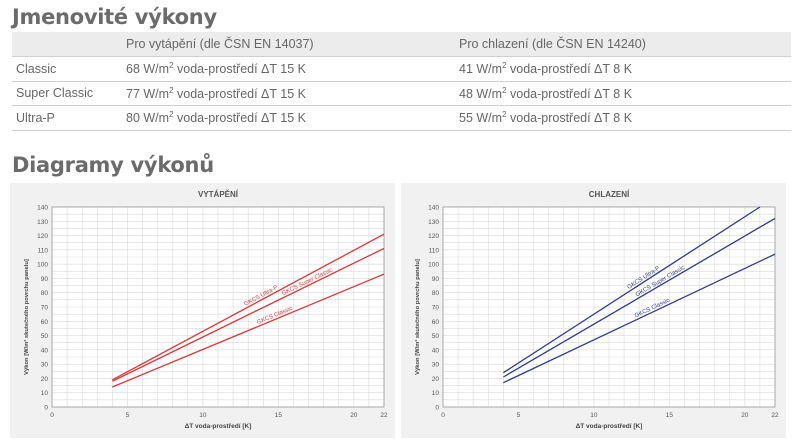 This screenshot has width=800, height=443. Describe the element at coordinates (216, 93) in the screenshot. I see `heating-value: 77 W/m2 voda-prostředí ΔT 15 K` at that location.